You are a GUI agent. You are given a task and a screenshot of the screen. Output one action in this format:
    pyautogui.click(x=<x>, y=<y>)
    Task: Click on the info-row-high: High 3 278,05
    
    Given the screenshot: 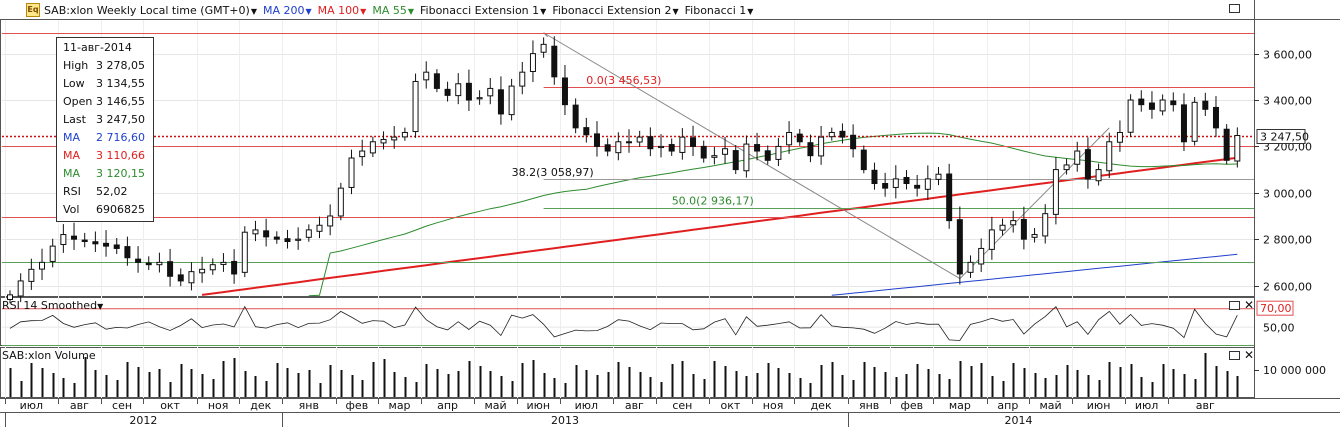 What is the action you would take?
    pyautogui.click(x=107, y=67)
    